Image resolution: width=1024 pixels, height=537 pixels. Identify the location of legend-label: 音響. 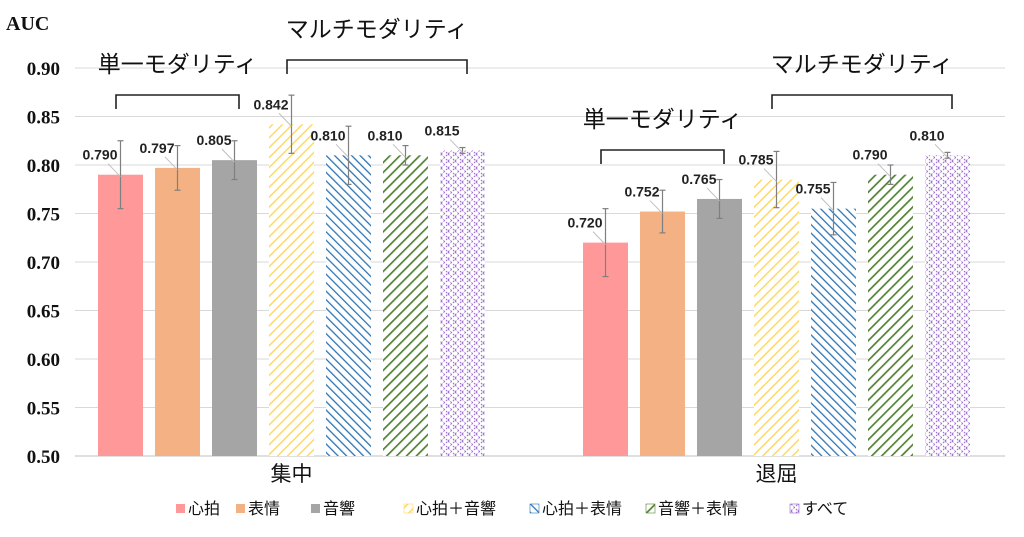
(339, 508).